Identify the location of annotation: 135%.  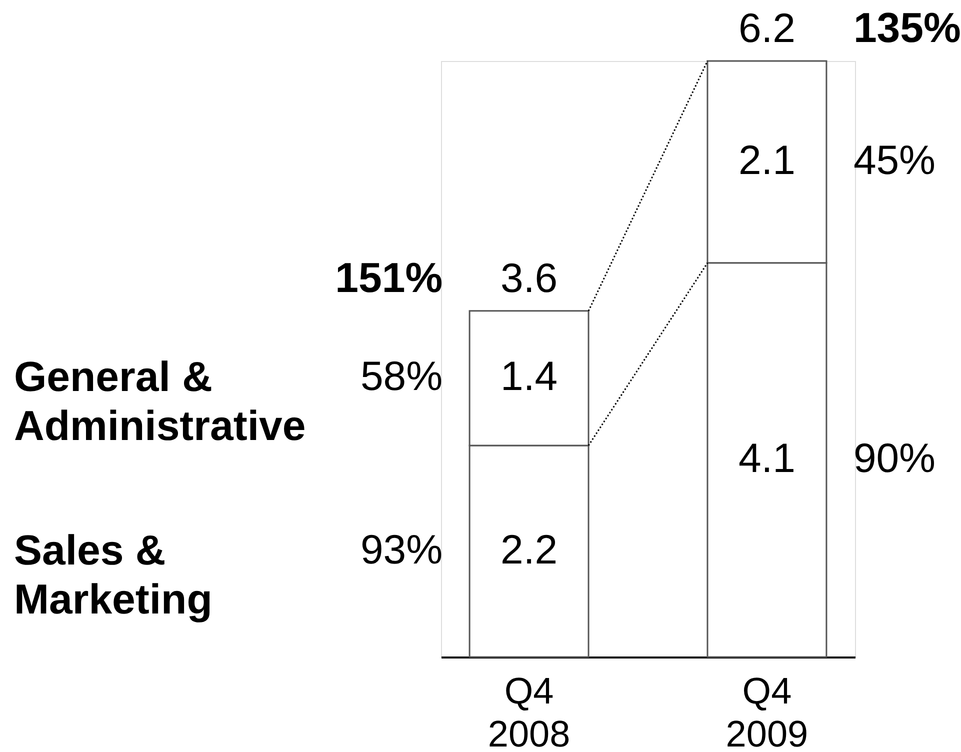
(907, 27).